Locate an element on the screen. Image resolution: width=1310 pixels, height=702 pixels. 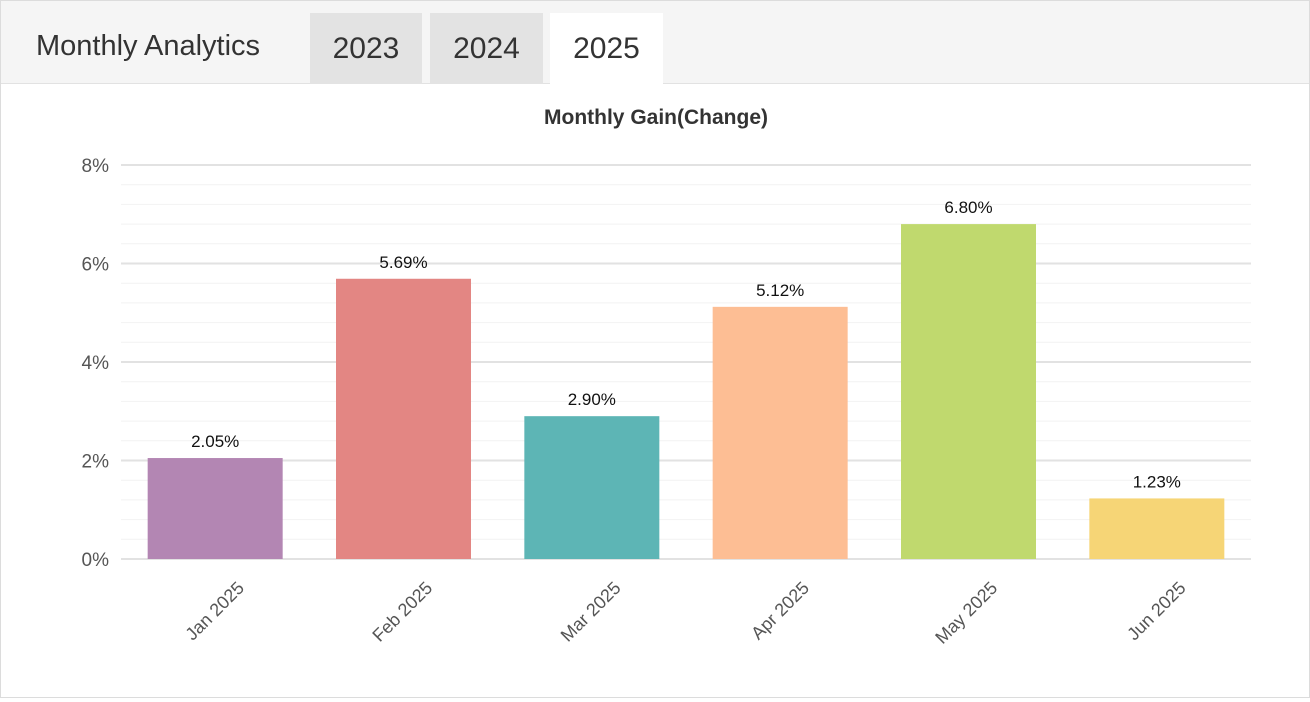
x-tick-label: Jan 2025 is located at coordinates (214, 611).